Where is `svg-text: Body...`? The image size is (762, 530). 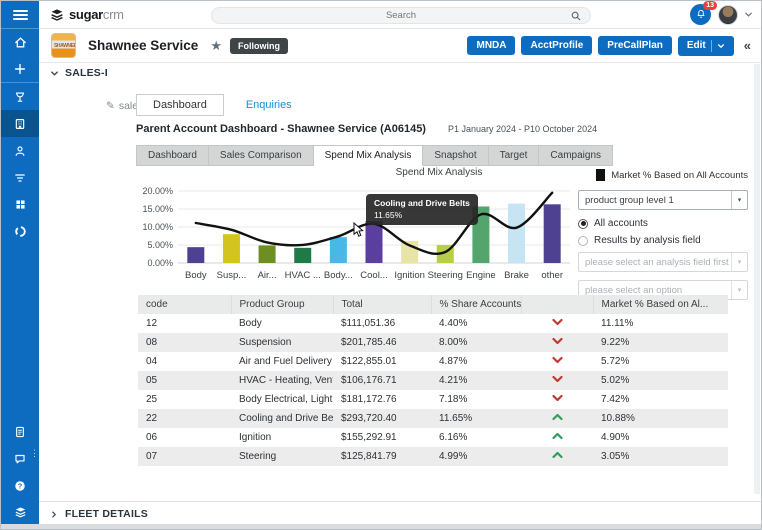
svg-text: Body... is located at coordinates (338, 275).